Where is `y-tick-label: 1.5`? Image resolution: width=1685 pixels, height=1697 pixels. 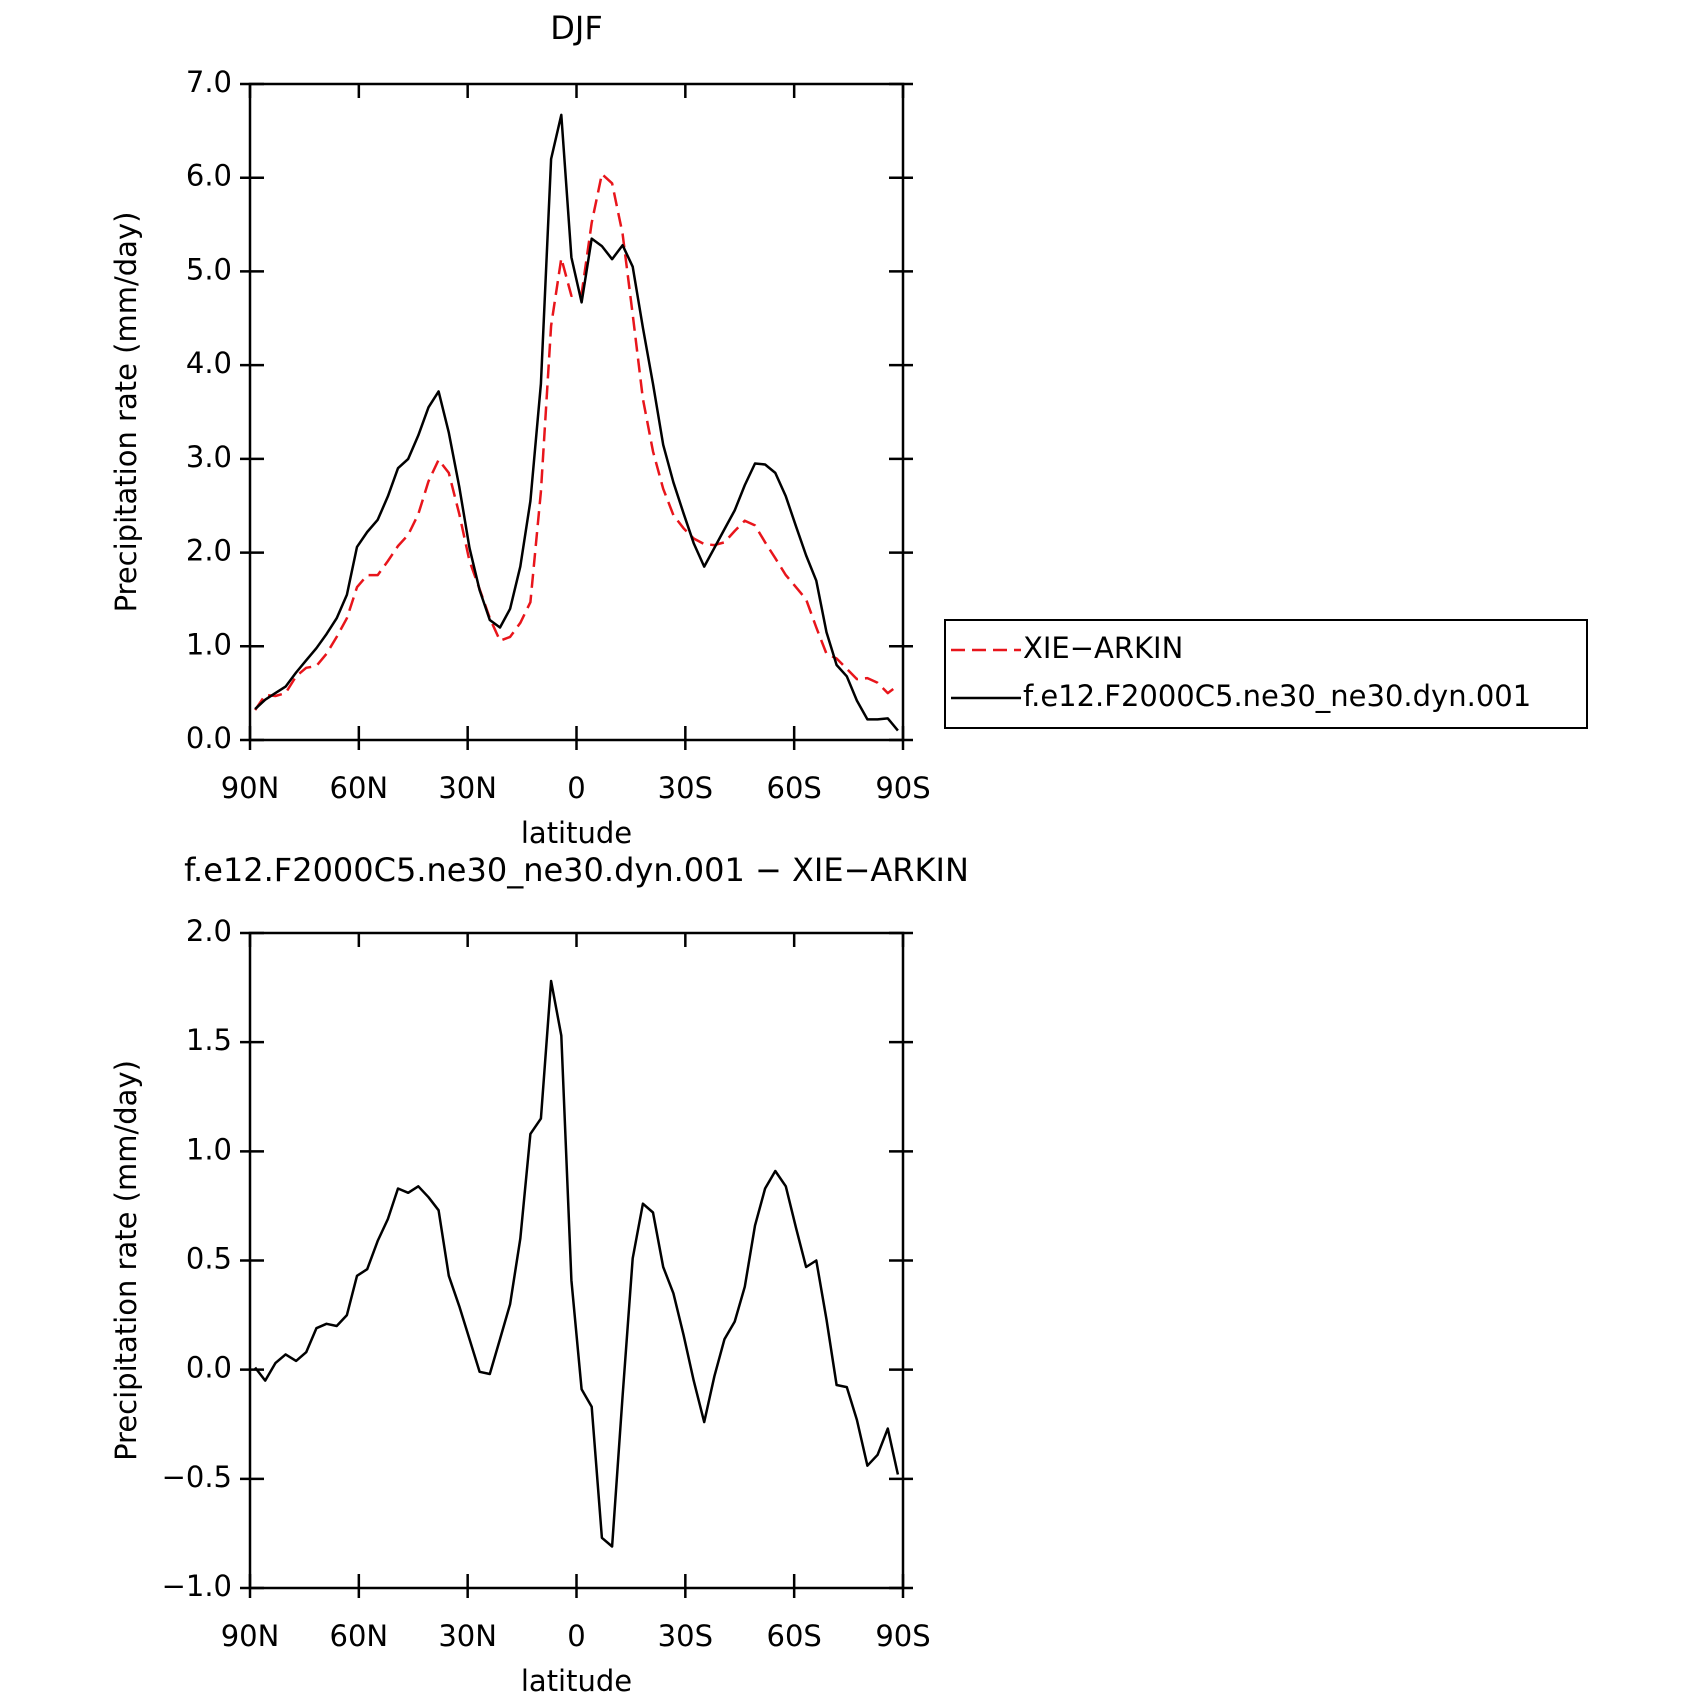 y-tick-label: 1.5 is located at coordinates (209, 1040).